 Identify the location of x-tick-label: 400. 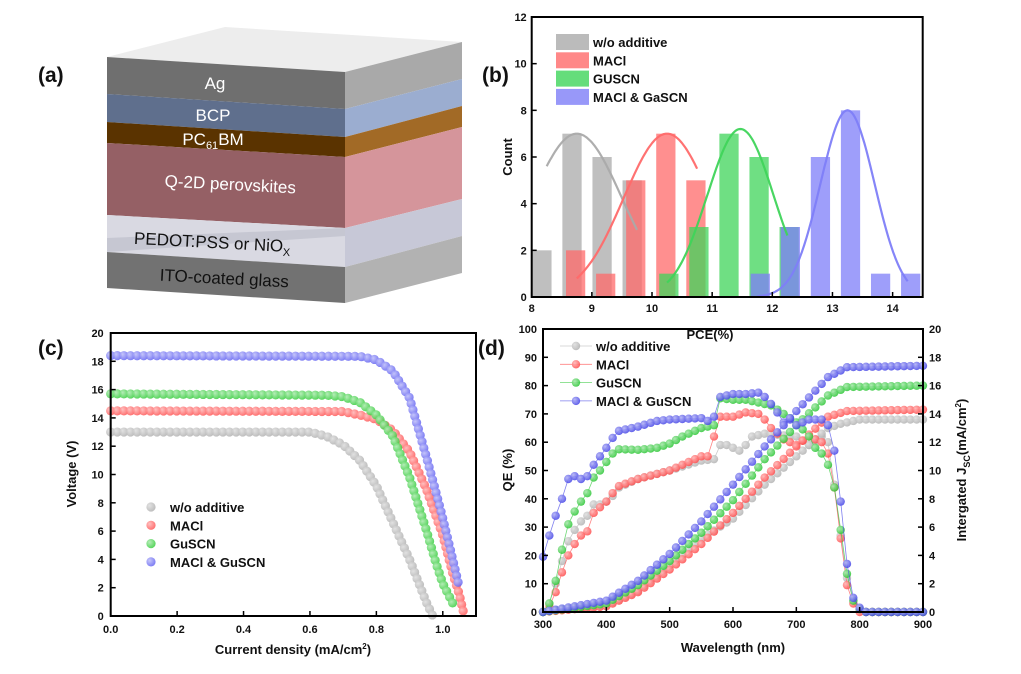
(606, 625).